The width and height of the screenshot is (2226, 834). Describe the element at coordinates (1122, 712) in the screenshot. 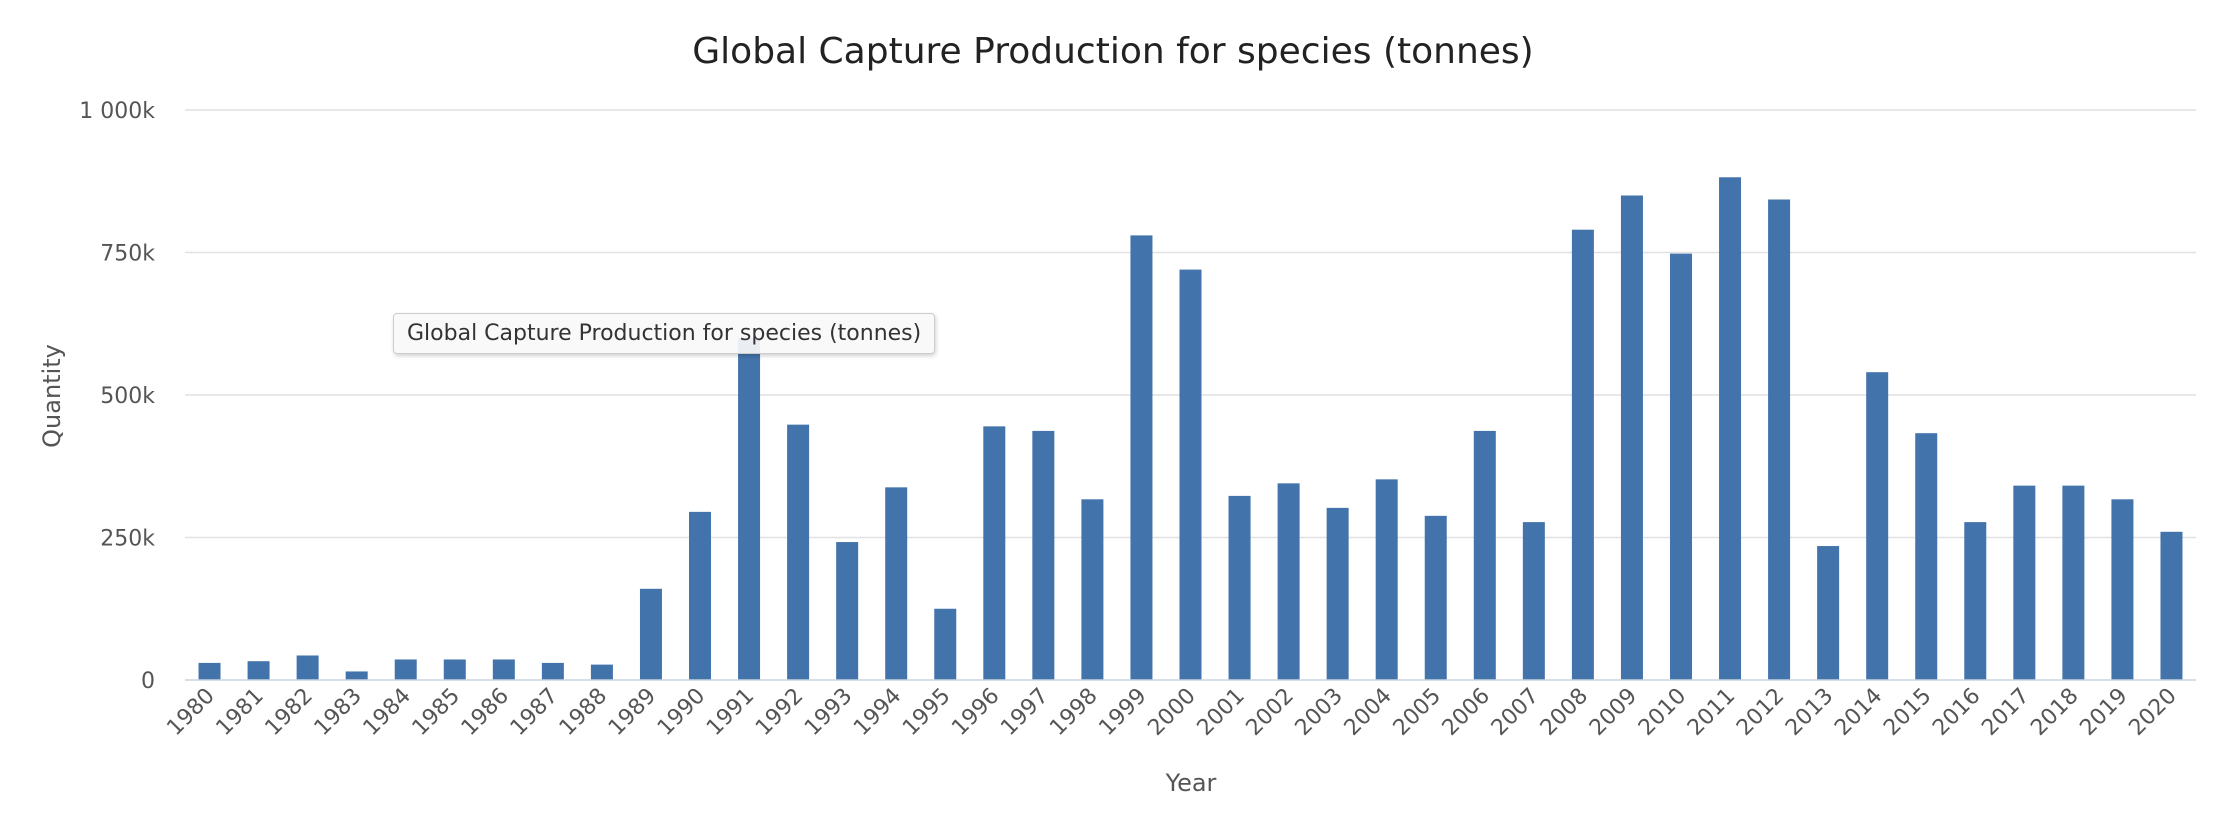

I see `x-tick-label: 1999` at that location.